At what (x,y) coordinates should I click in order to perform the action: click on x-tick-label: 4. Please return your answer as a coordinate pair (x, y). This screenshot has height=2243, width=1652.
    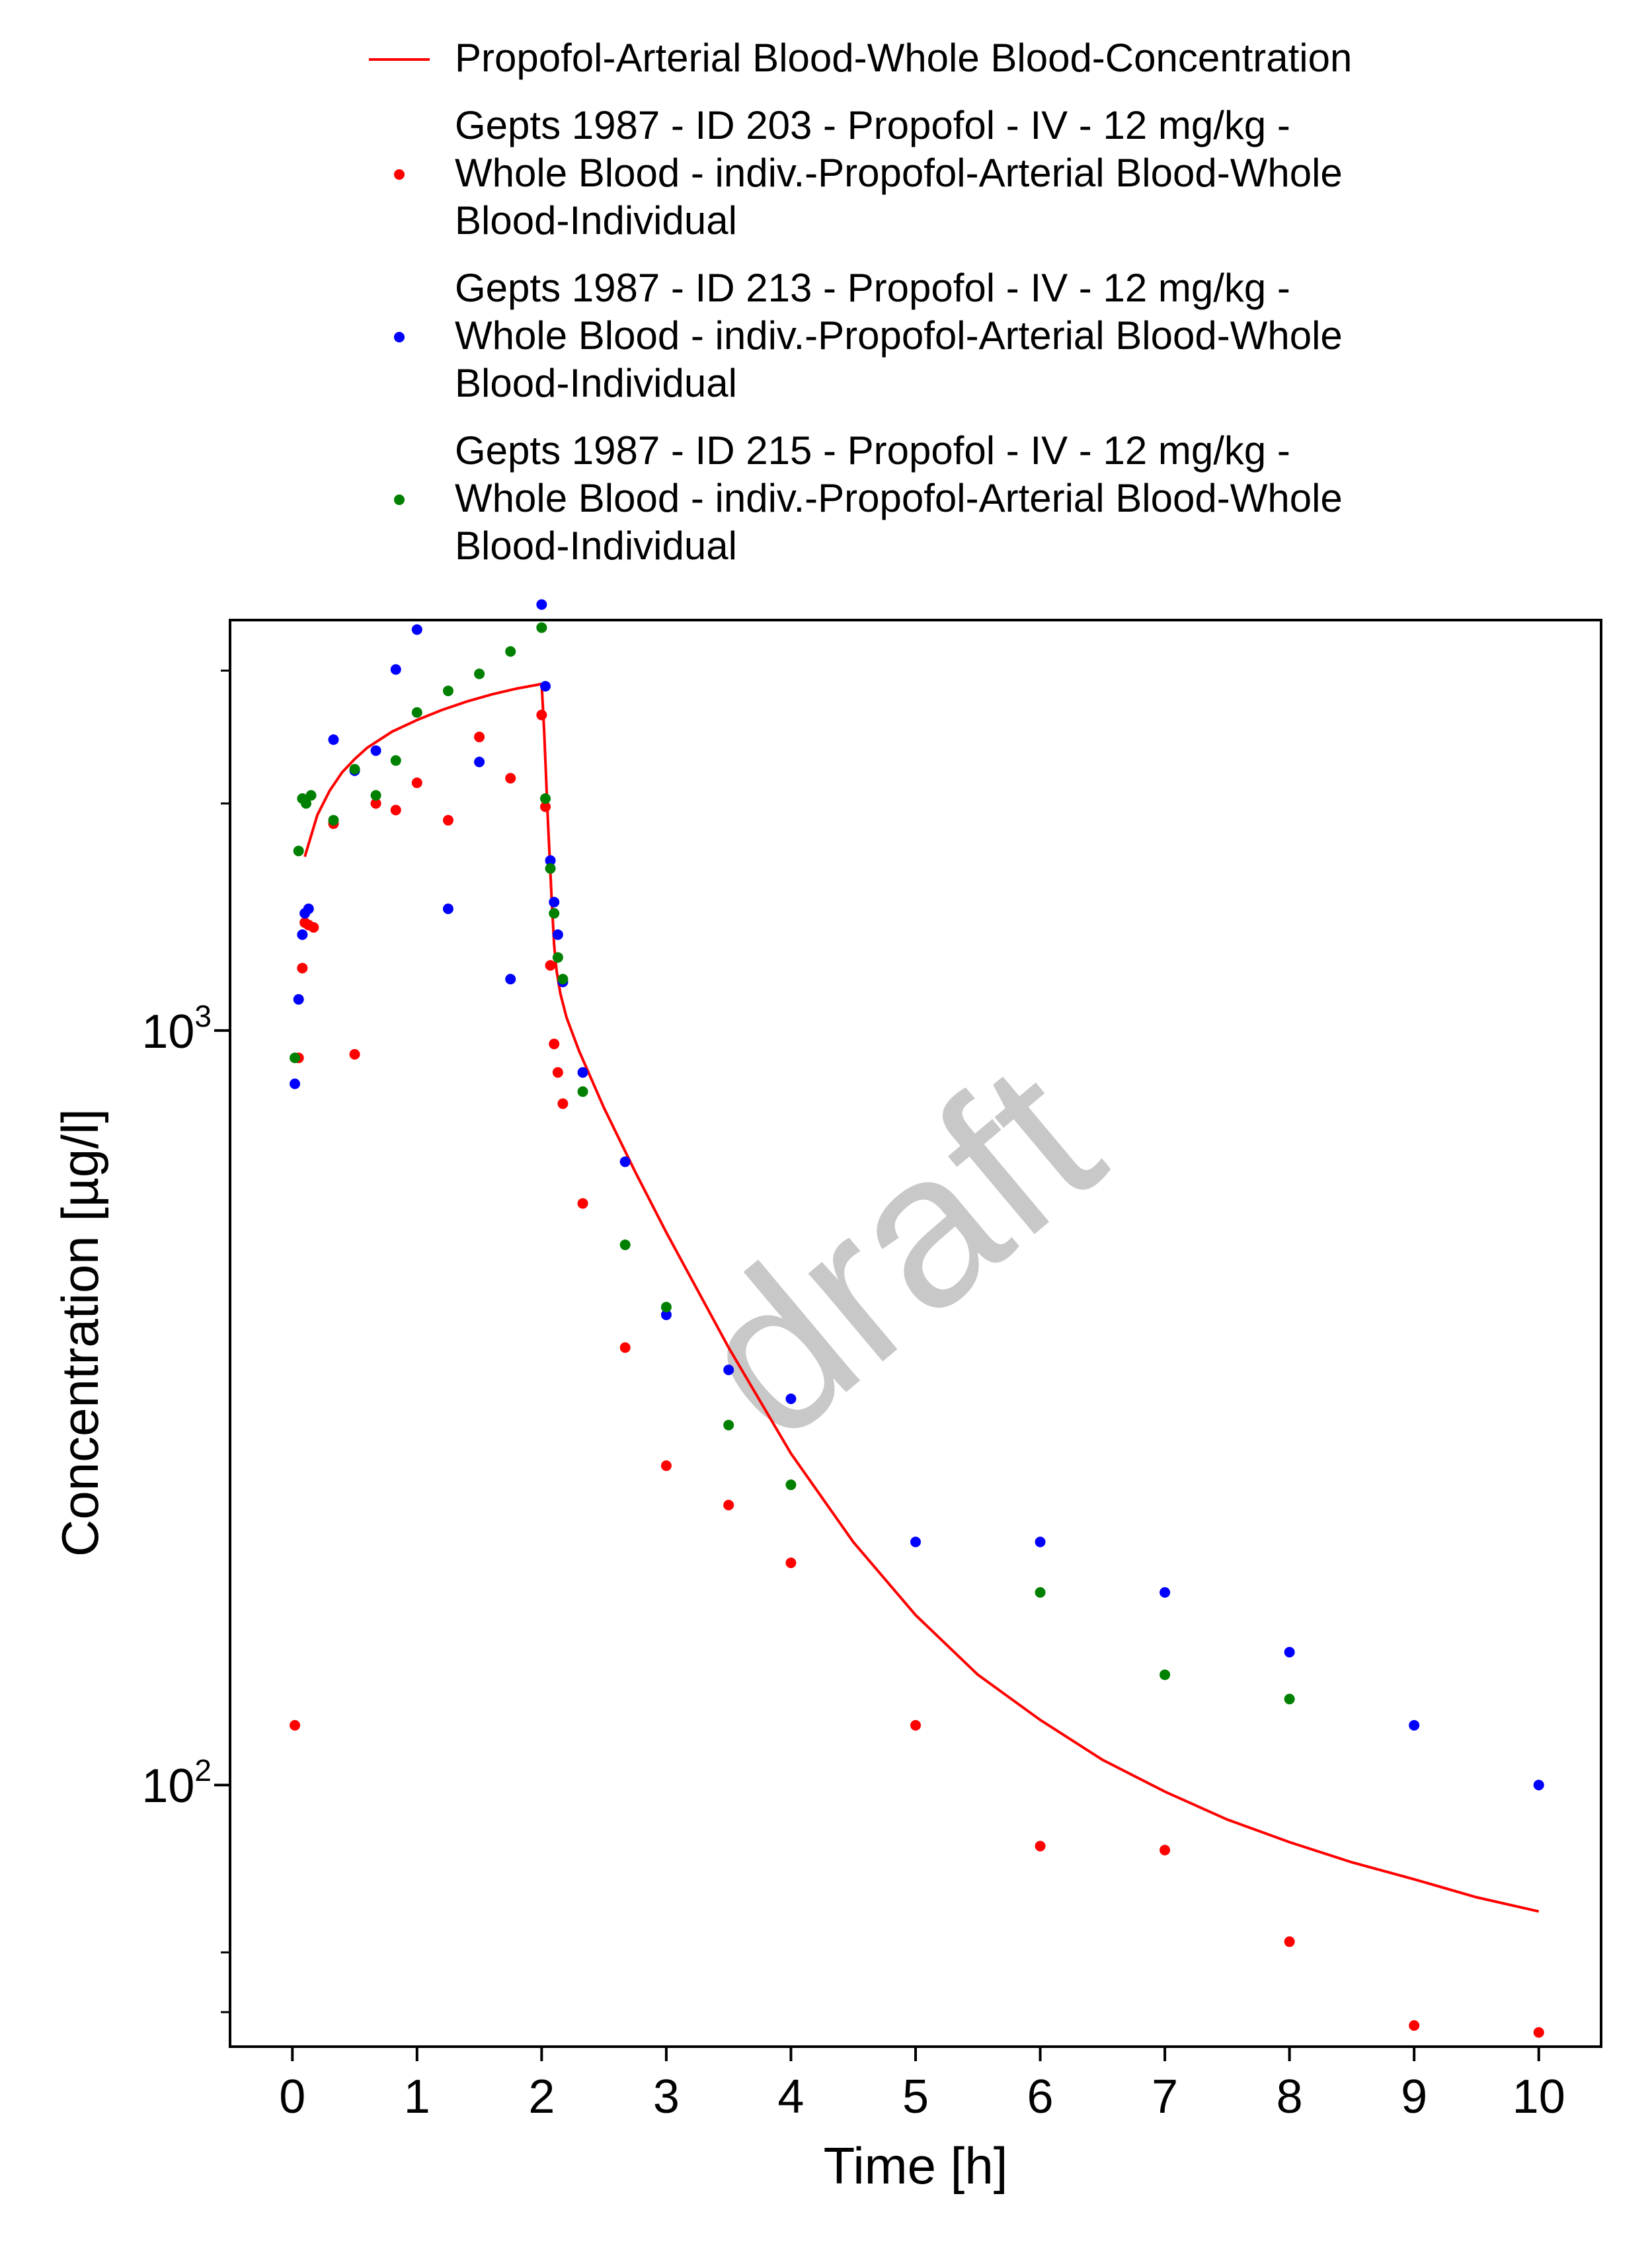
    Looking at the image, I should click on (790, 2096).